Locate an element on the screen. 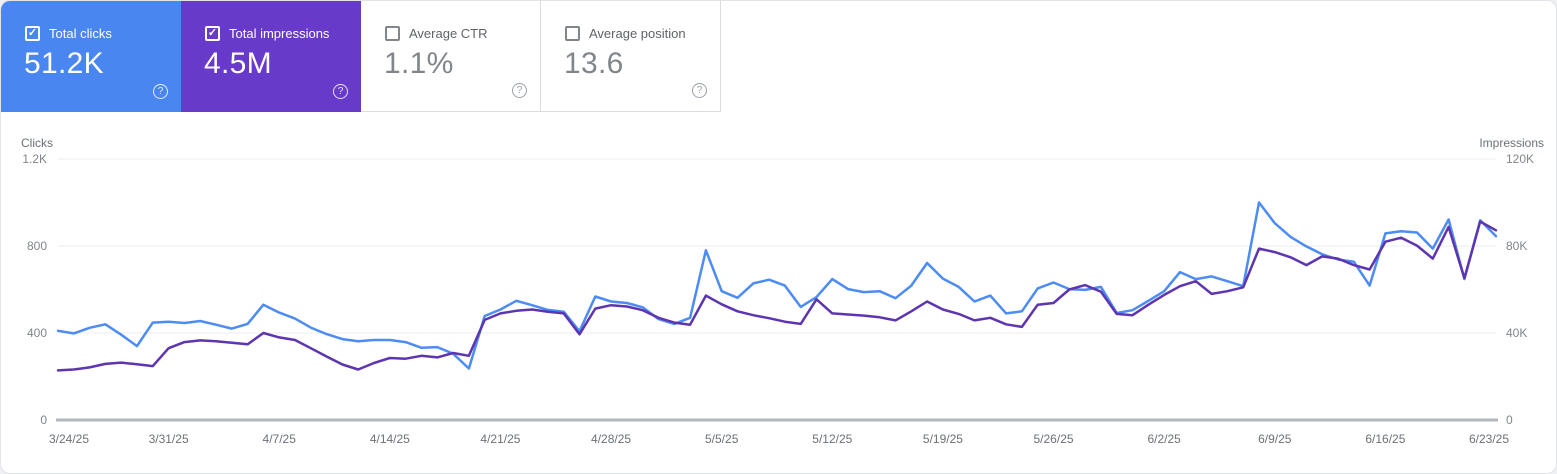 Image resolution: width=1557 pixels, height=474 pixels. metric-card-label: Total clicks is located at coordinates (80, 33).